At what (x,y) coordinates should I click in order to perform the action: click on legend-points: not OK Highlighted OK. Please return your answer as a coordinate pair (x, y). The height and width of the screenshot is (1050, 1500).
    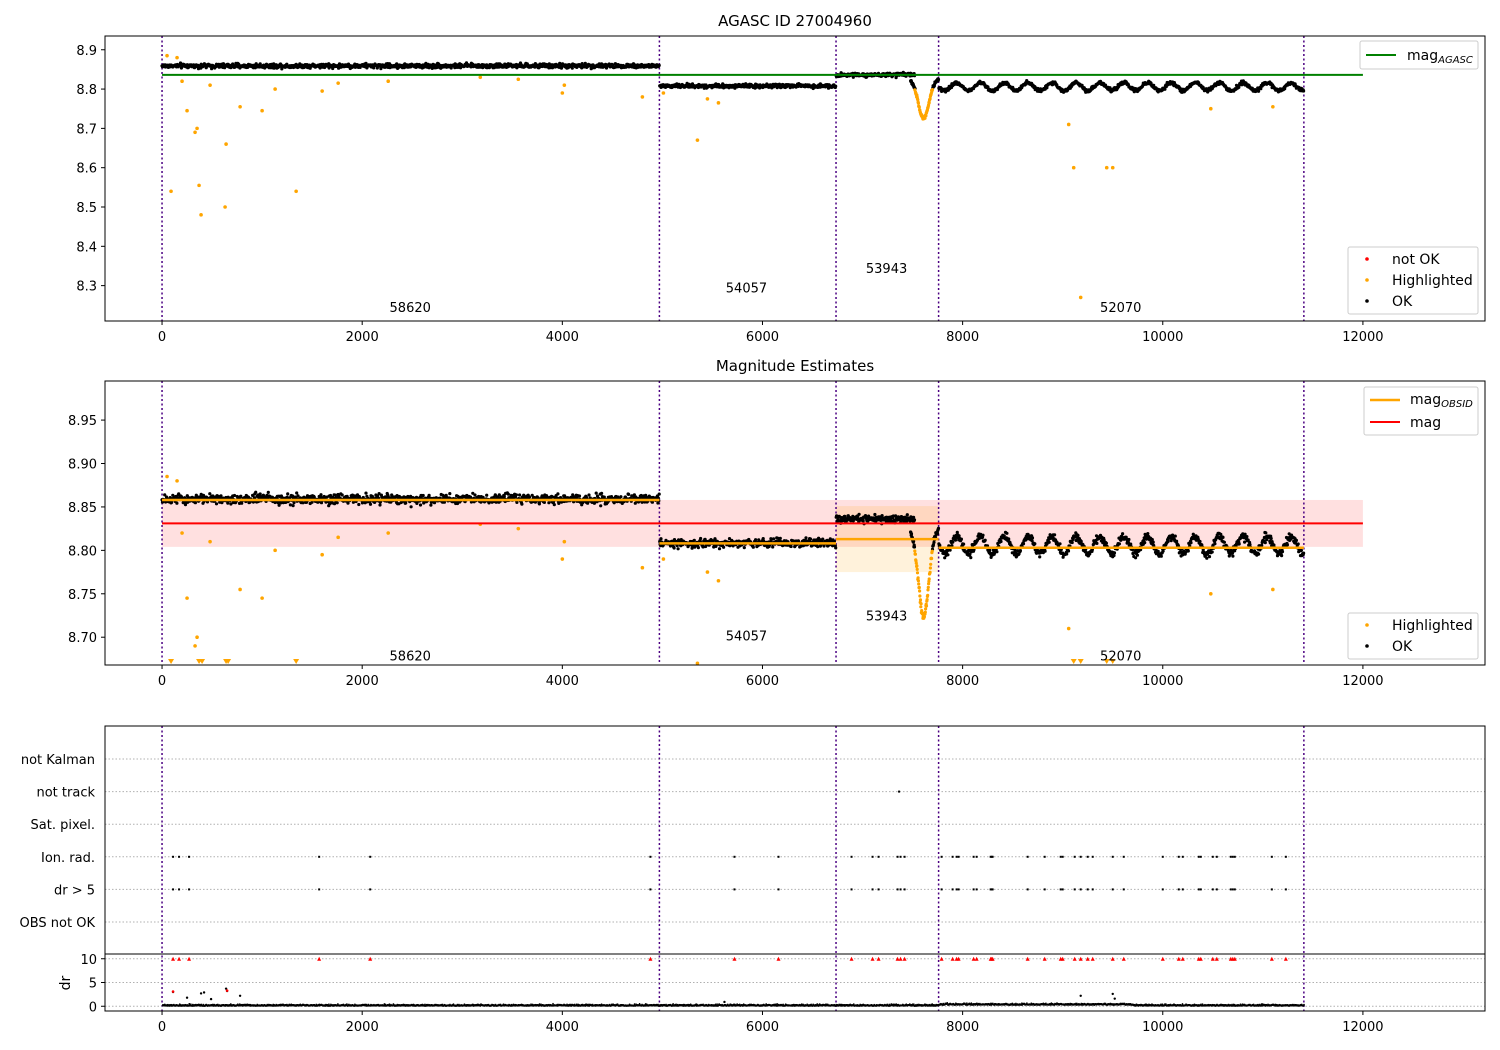
    Looking at the image, I should click on (1413, 280).